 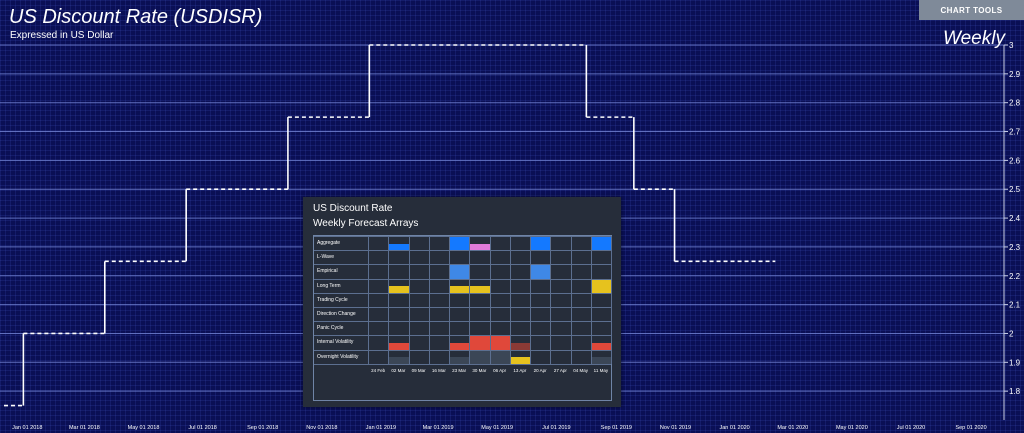 What do you see at coordinates (353, 208) in the screenshot?
I see `panel-title: US Discount Rate` at bounding box center [353, 208].